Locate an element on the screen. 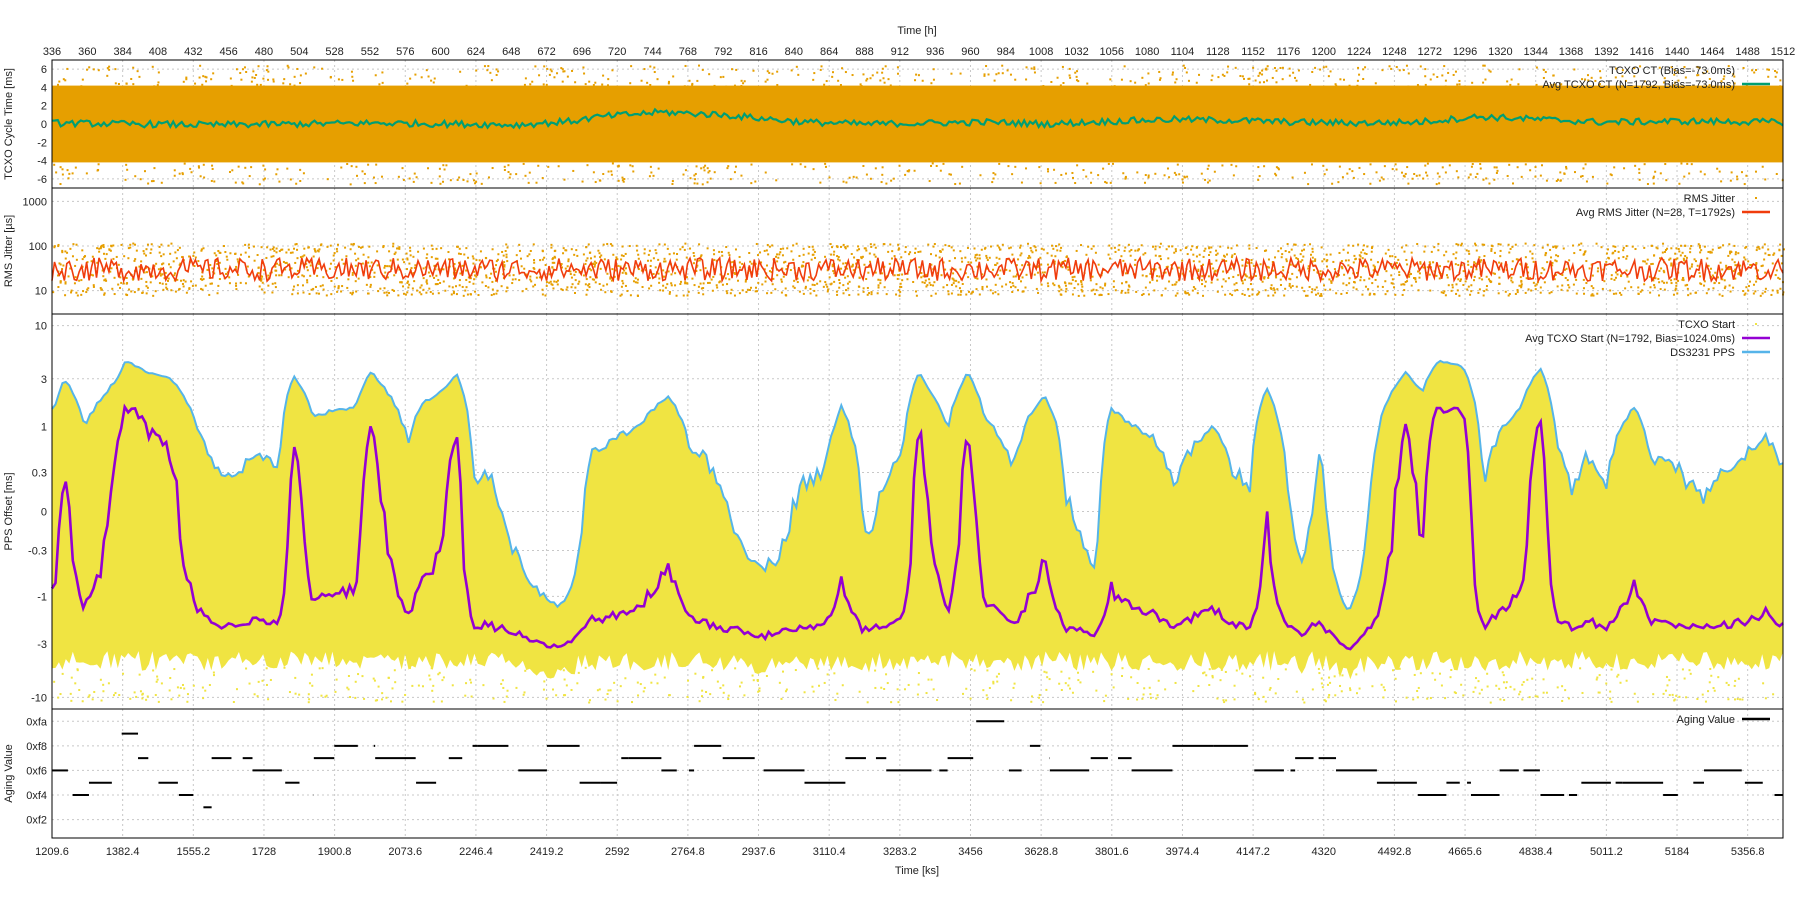 The width and height of the screenshot is (1800, 900). series-layer is located at coordinates (917, 764).